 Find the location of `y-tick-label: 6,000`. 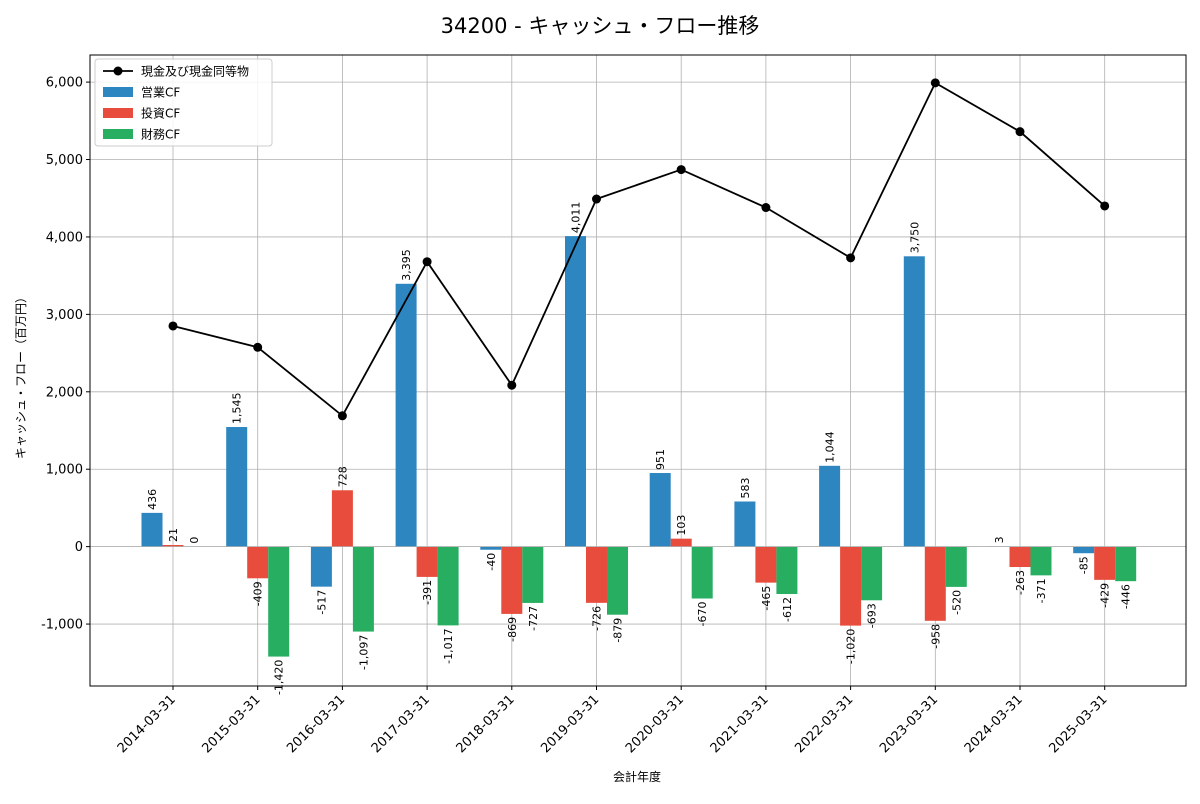

y-tick-label: 6,000 is located at coordinates (64, 83).